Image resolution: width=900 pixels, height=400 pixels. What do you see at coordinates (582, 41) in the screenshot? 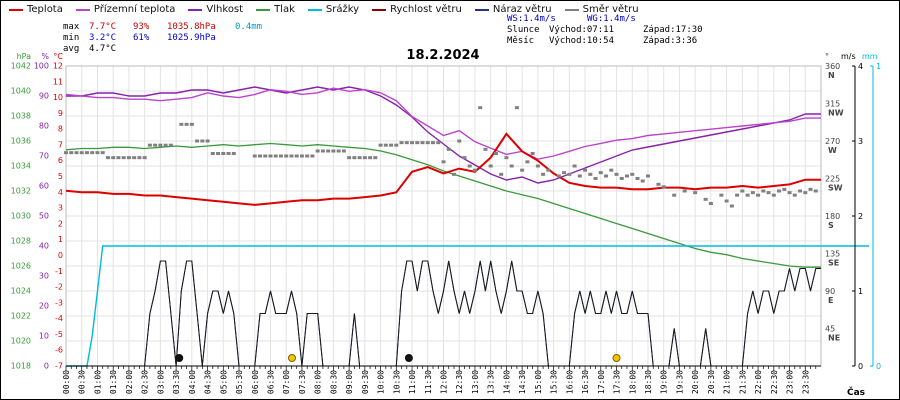
I see `moonrise-time: Východ:10:54` at bounding box center [582, 41].